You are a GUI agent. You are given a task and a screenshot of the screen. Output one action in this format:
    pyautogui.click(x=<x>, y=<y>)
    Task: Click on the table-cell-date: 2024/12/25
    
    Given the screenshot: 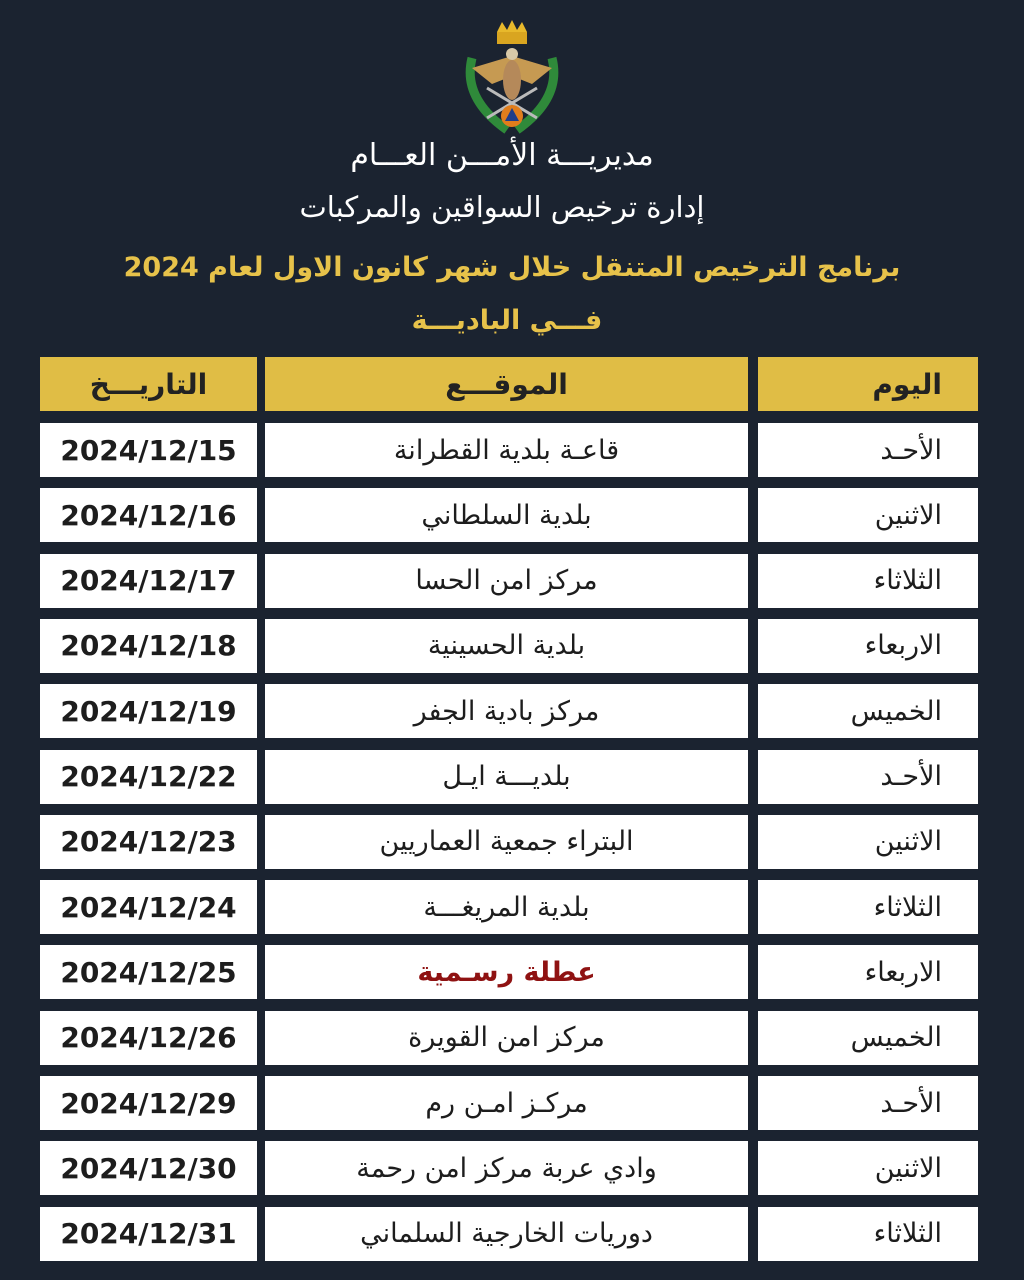 What is the action you would take?
    pyautogui.click(x=148, y=972)
    